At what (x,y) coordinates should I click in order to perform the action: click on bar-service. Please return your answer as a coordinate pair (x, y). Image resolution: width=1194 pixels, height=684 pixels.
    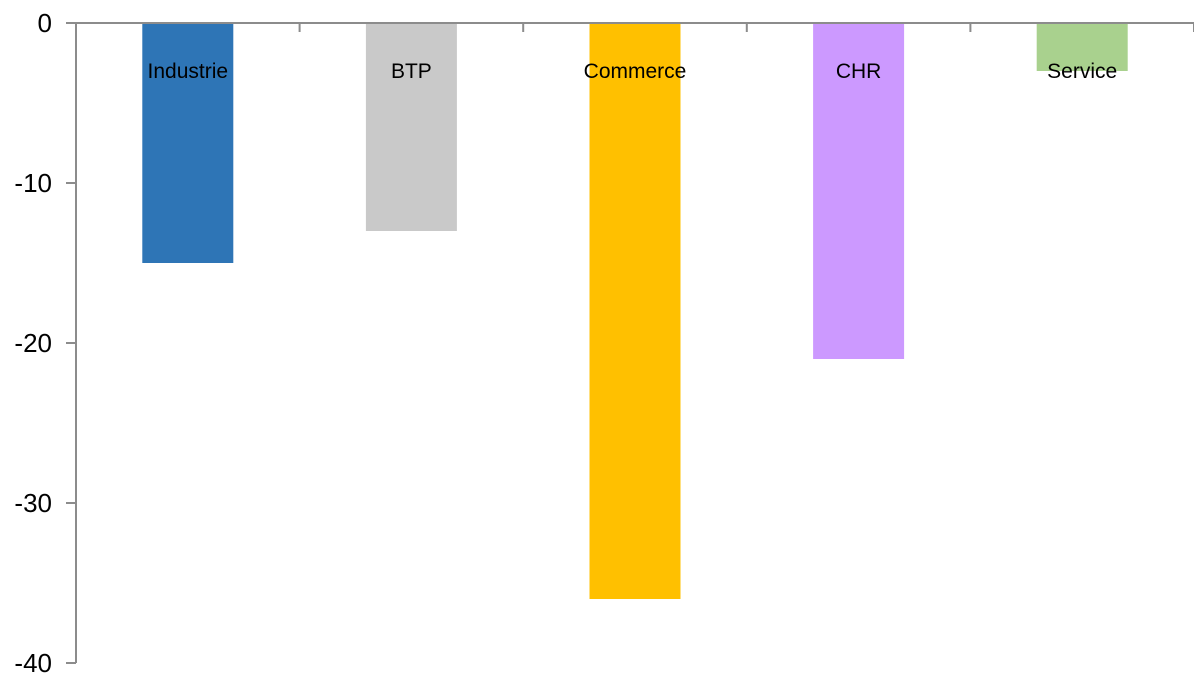
    Looking at the image, I should click on (1082, 47).